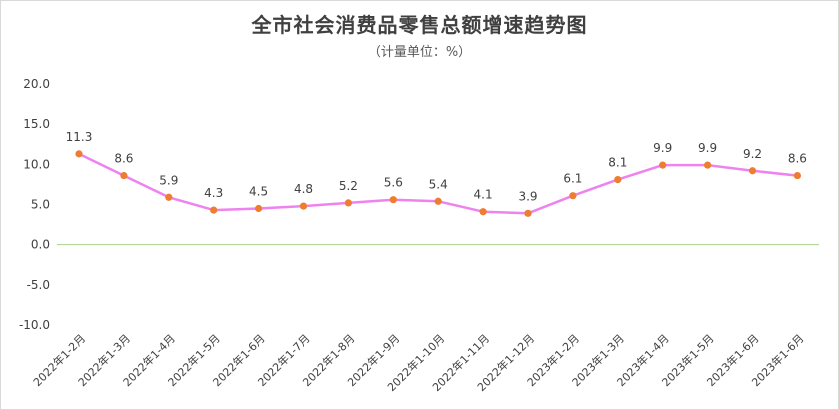  Describe the element at coordinates (36, 84) in the screenshot. I see `y-tick-label: 20.0` at that location.